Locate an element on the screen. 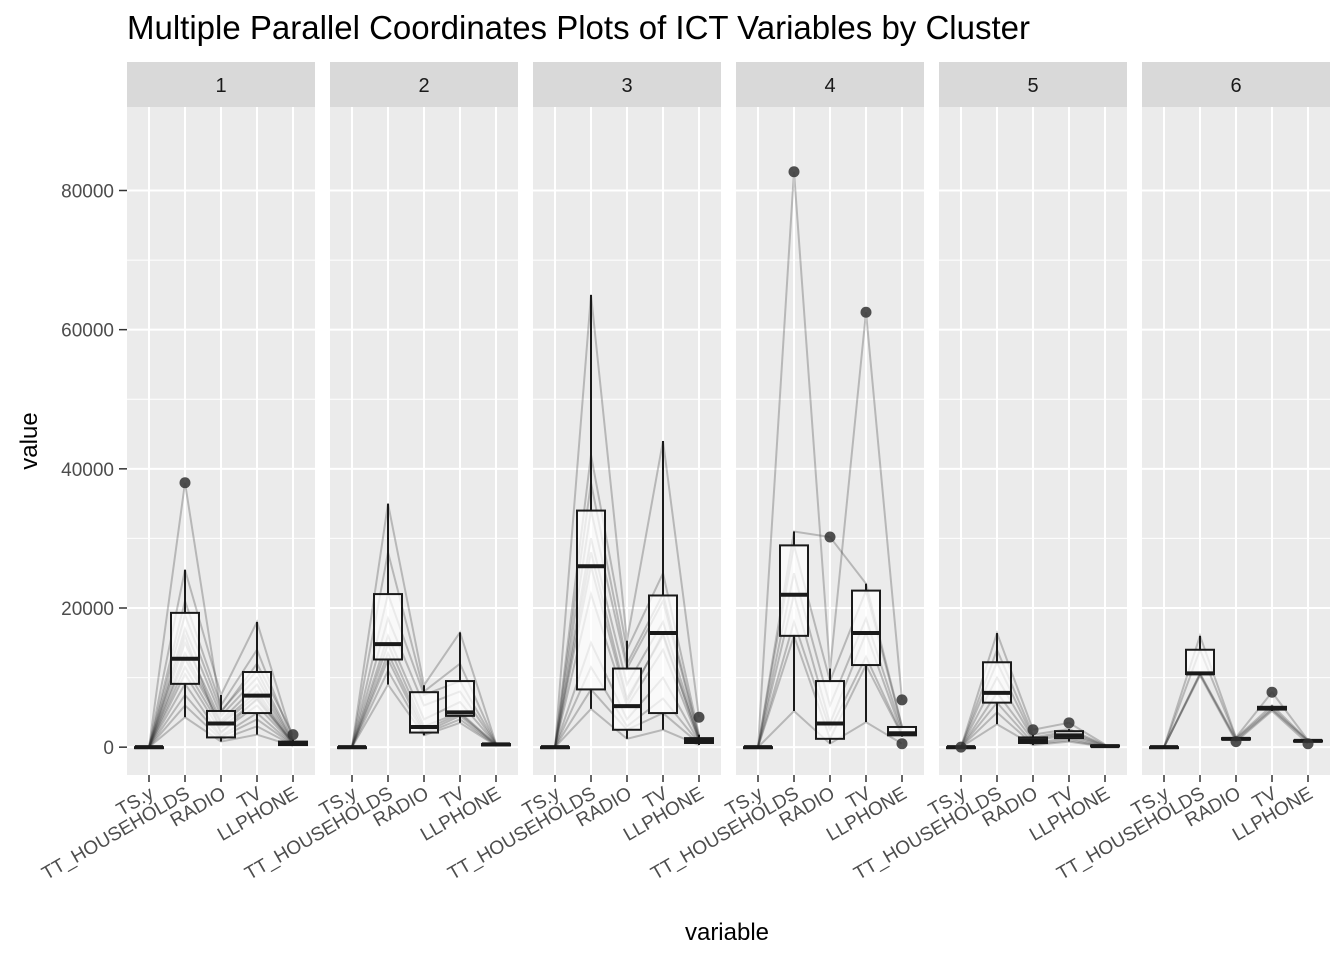  facet-strip-label: 6 is located at coordinates (1235, 86).